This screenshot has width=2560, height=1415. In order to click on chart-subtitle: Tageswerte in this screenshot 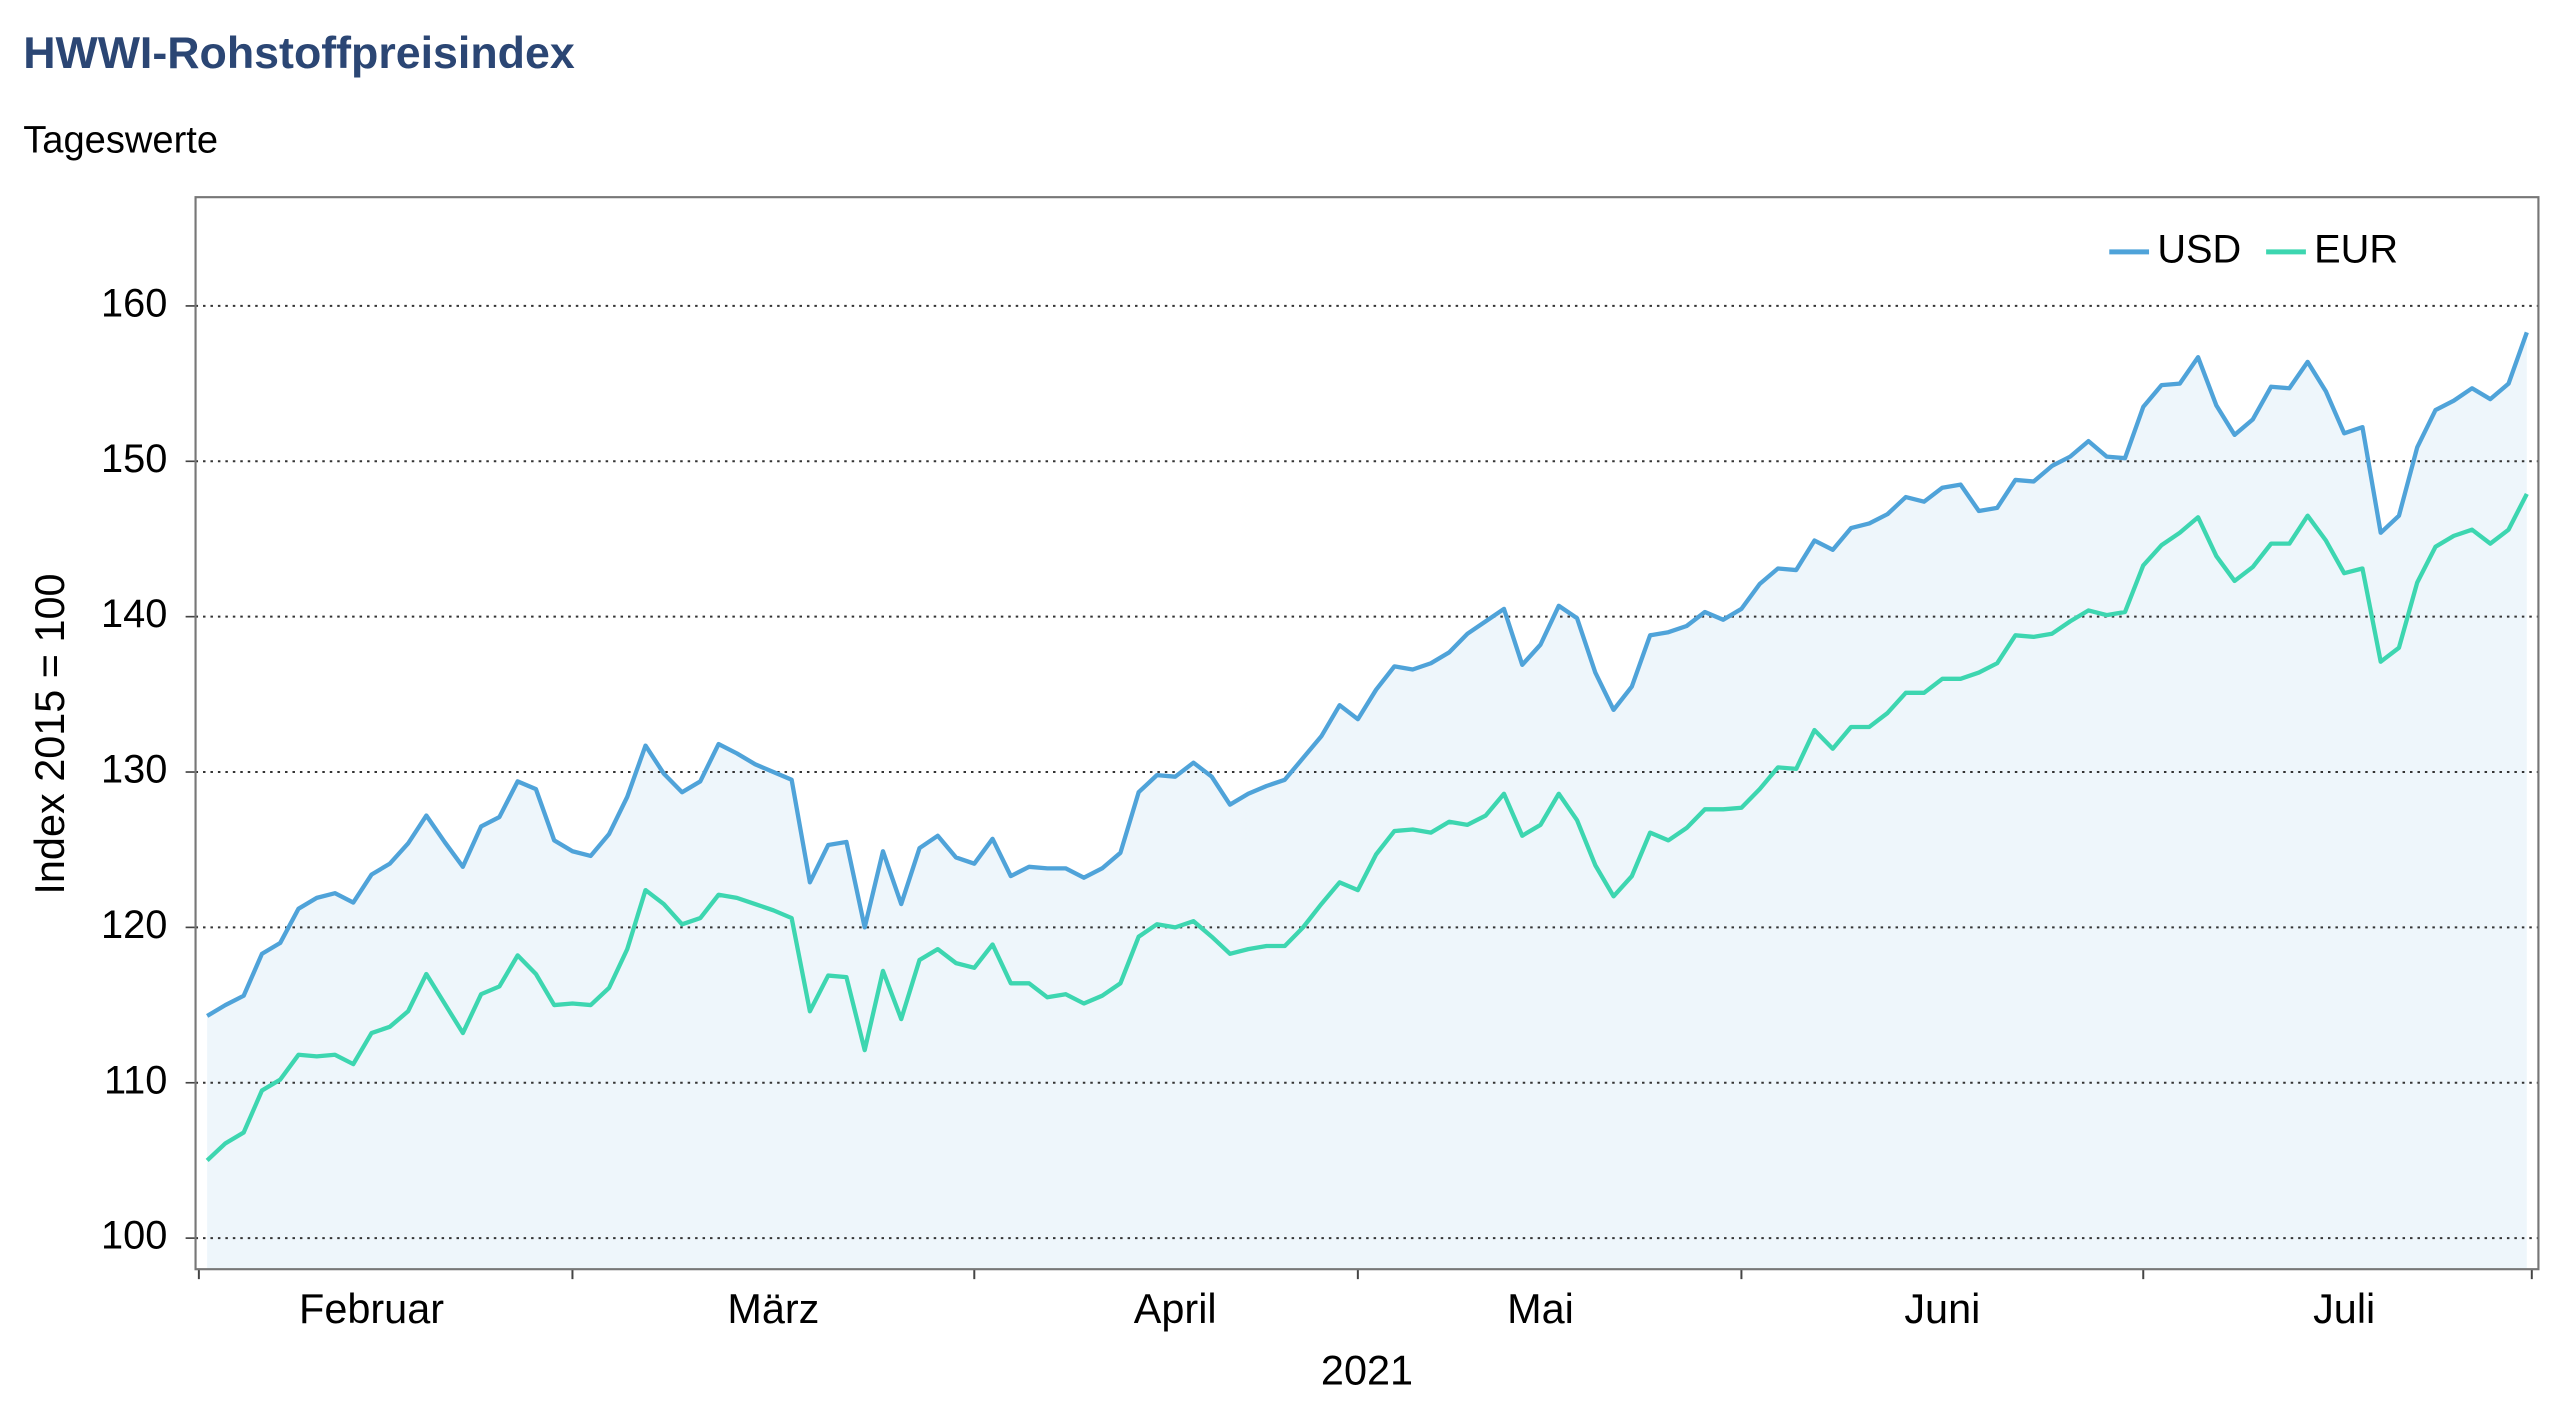, I will do `click(120, 141)`.